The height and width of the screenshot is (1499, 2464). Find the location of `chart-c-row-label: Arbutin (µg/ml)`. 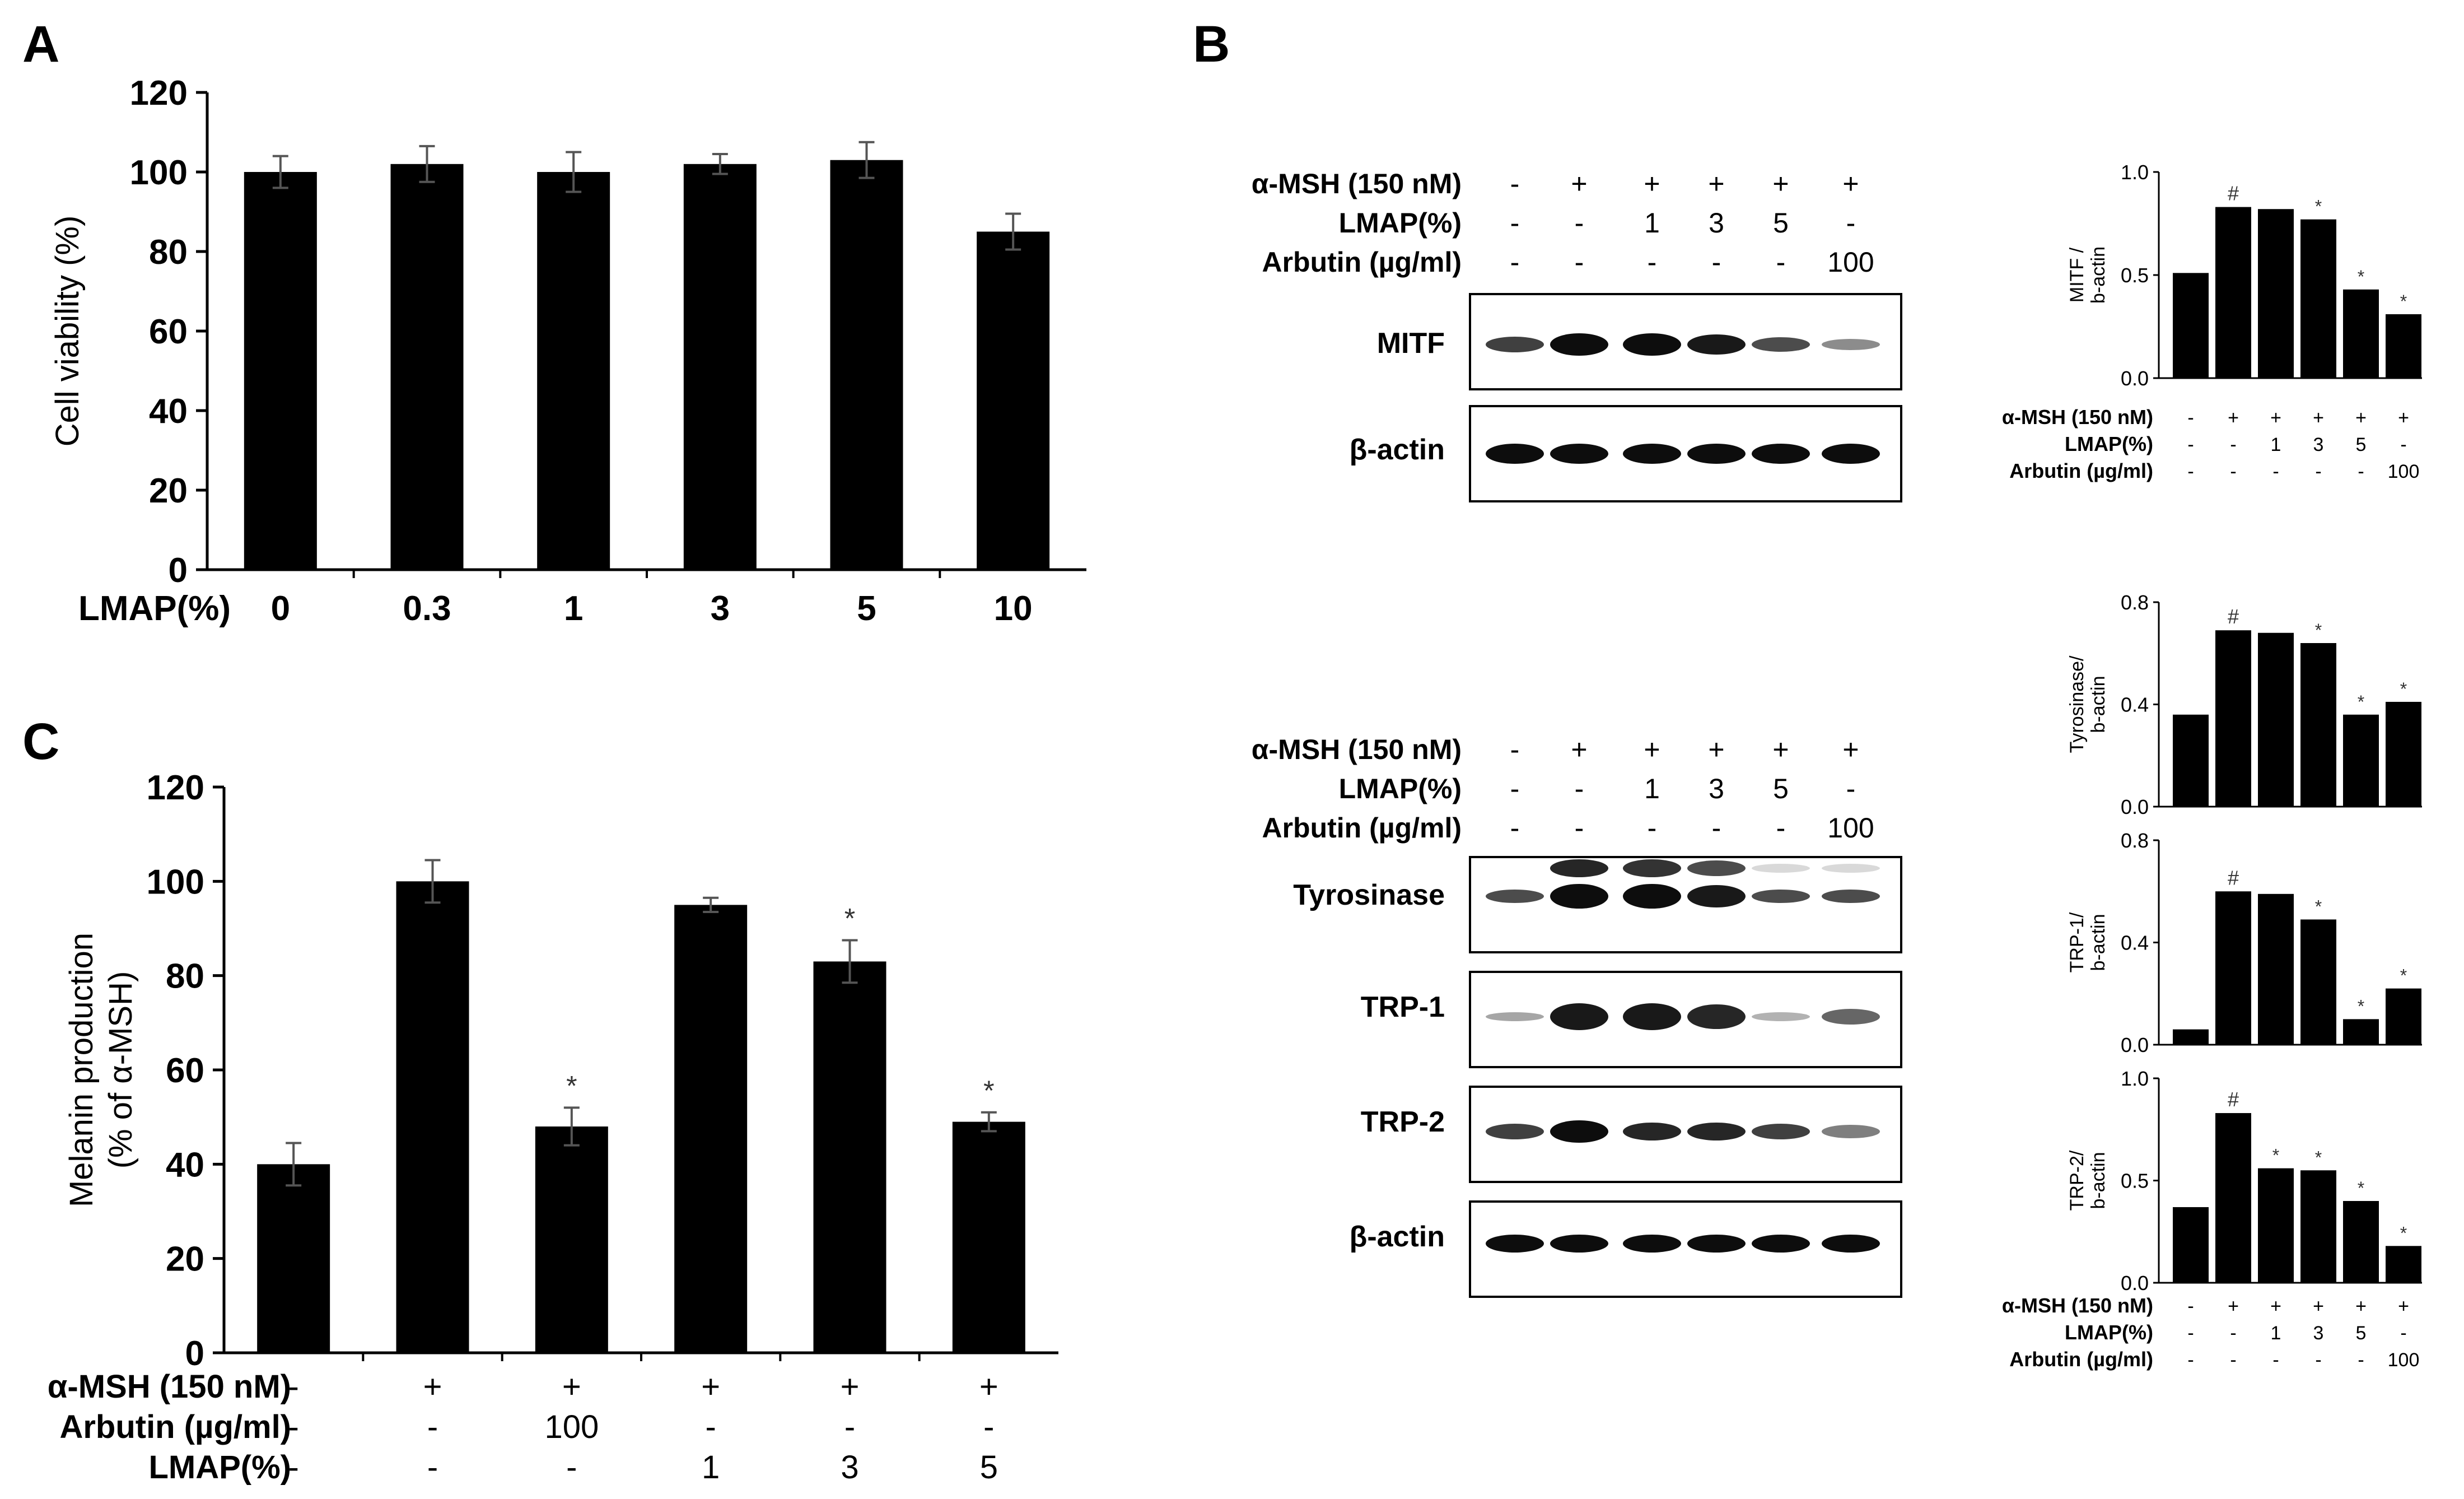

chart-c-row-label: Arbutin (µg/ml) is located at coordinates (175, 1427).